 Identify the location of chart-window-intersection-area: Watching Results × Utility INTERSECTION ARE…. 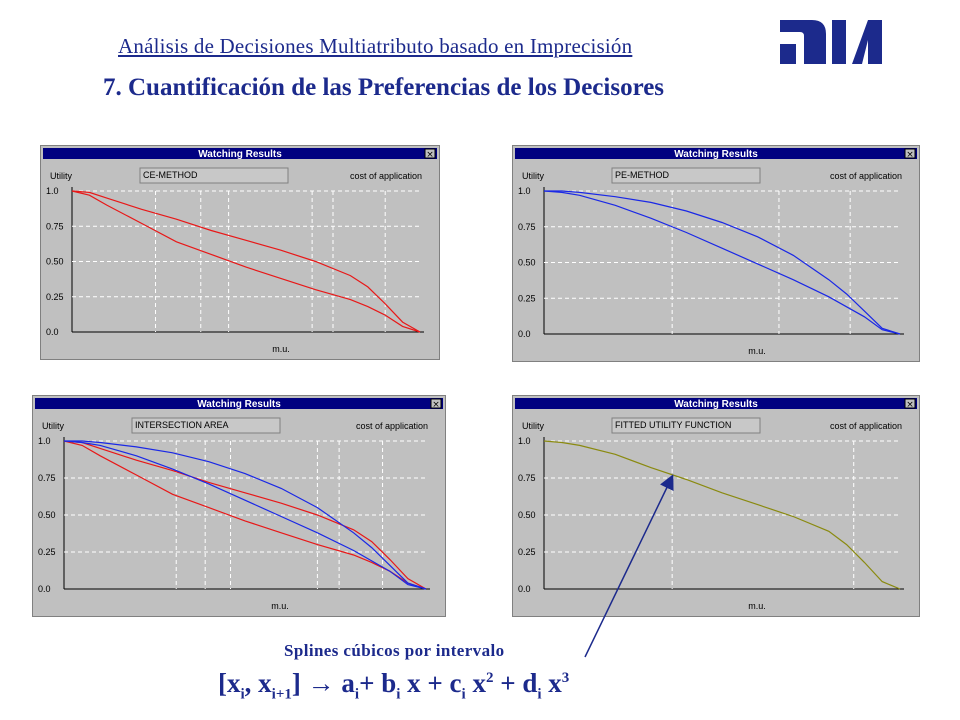
(239, 506).